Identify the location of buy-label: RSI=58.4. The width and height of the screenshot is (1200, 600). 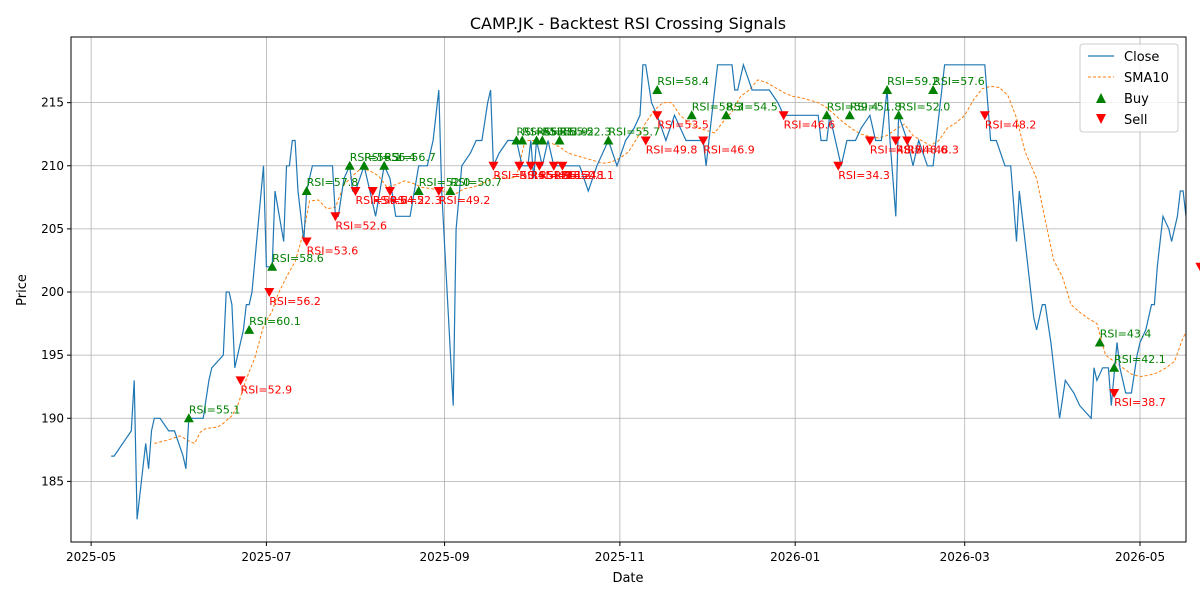
(683, 81).